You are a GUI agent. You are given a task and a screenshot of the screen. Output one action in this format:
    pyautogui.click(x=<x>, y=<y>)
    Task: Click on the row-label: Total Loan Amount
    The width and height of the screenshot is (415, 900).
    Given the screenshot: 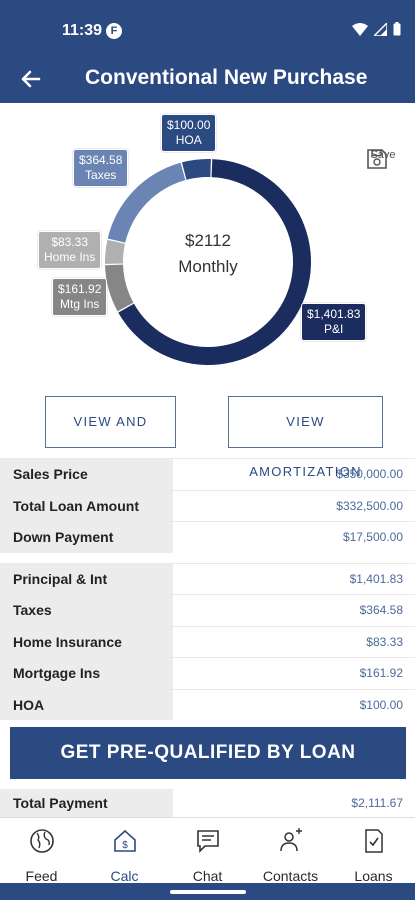 What is the action you would take?
    pyautogui.click(x=86, y=505)
    